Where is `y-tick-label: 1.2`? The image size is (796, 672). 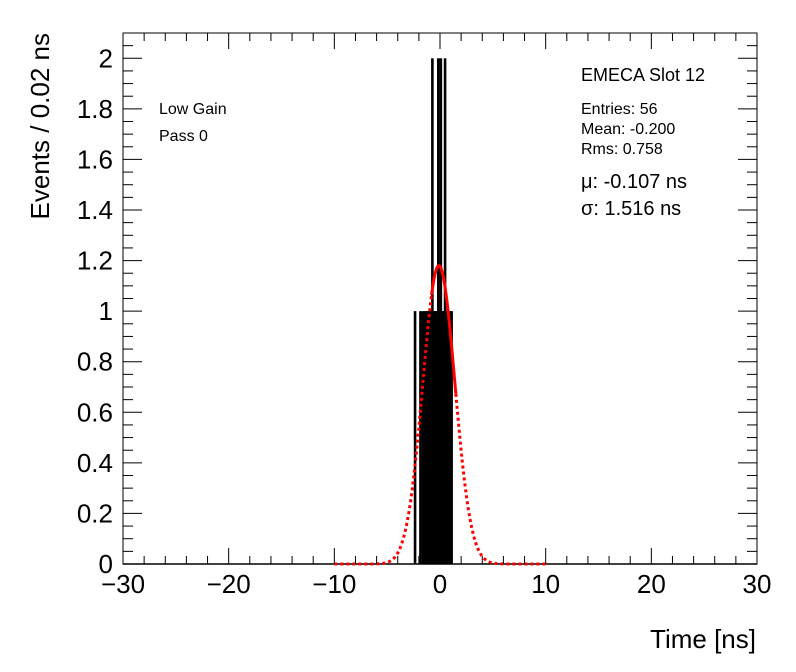
y-tick-label: 1.2 is located at coordinates (95, 261).